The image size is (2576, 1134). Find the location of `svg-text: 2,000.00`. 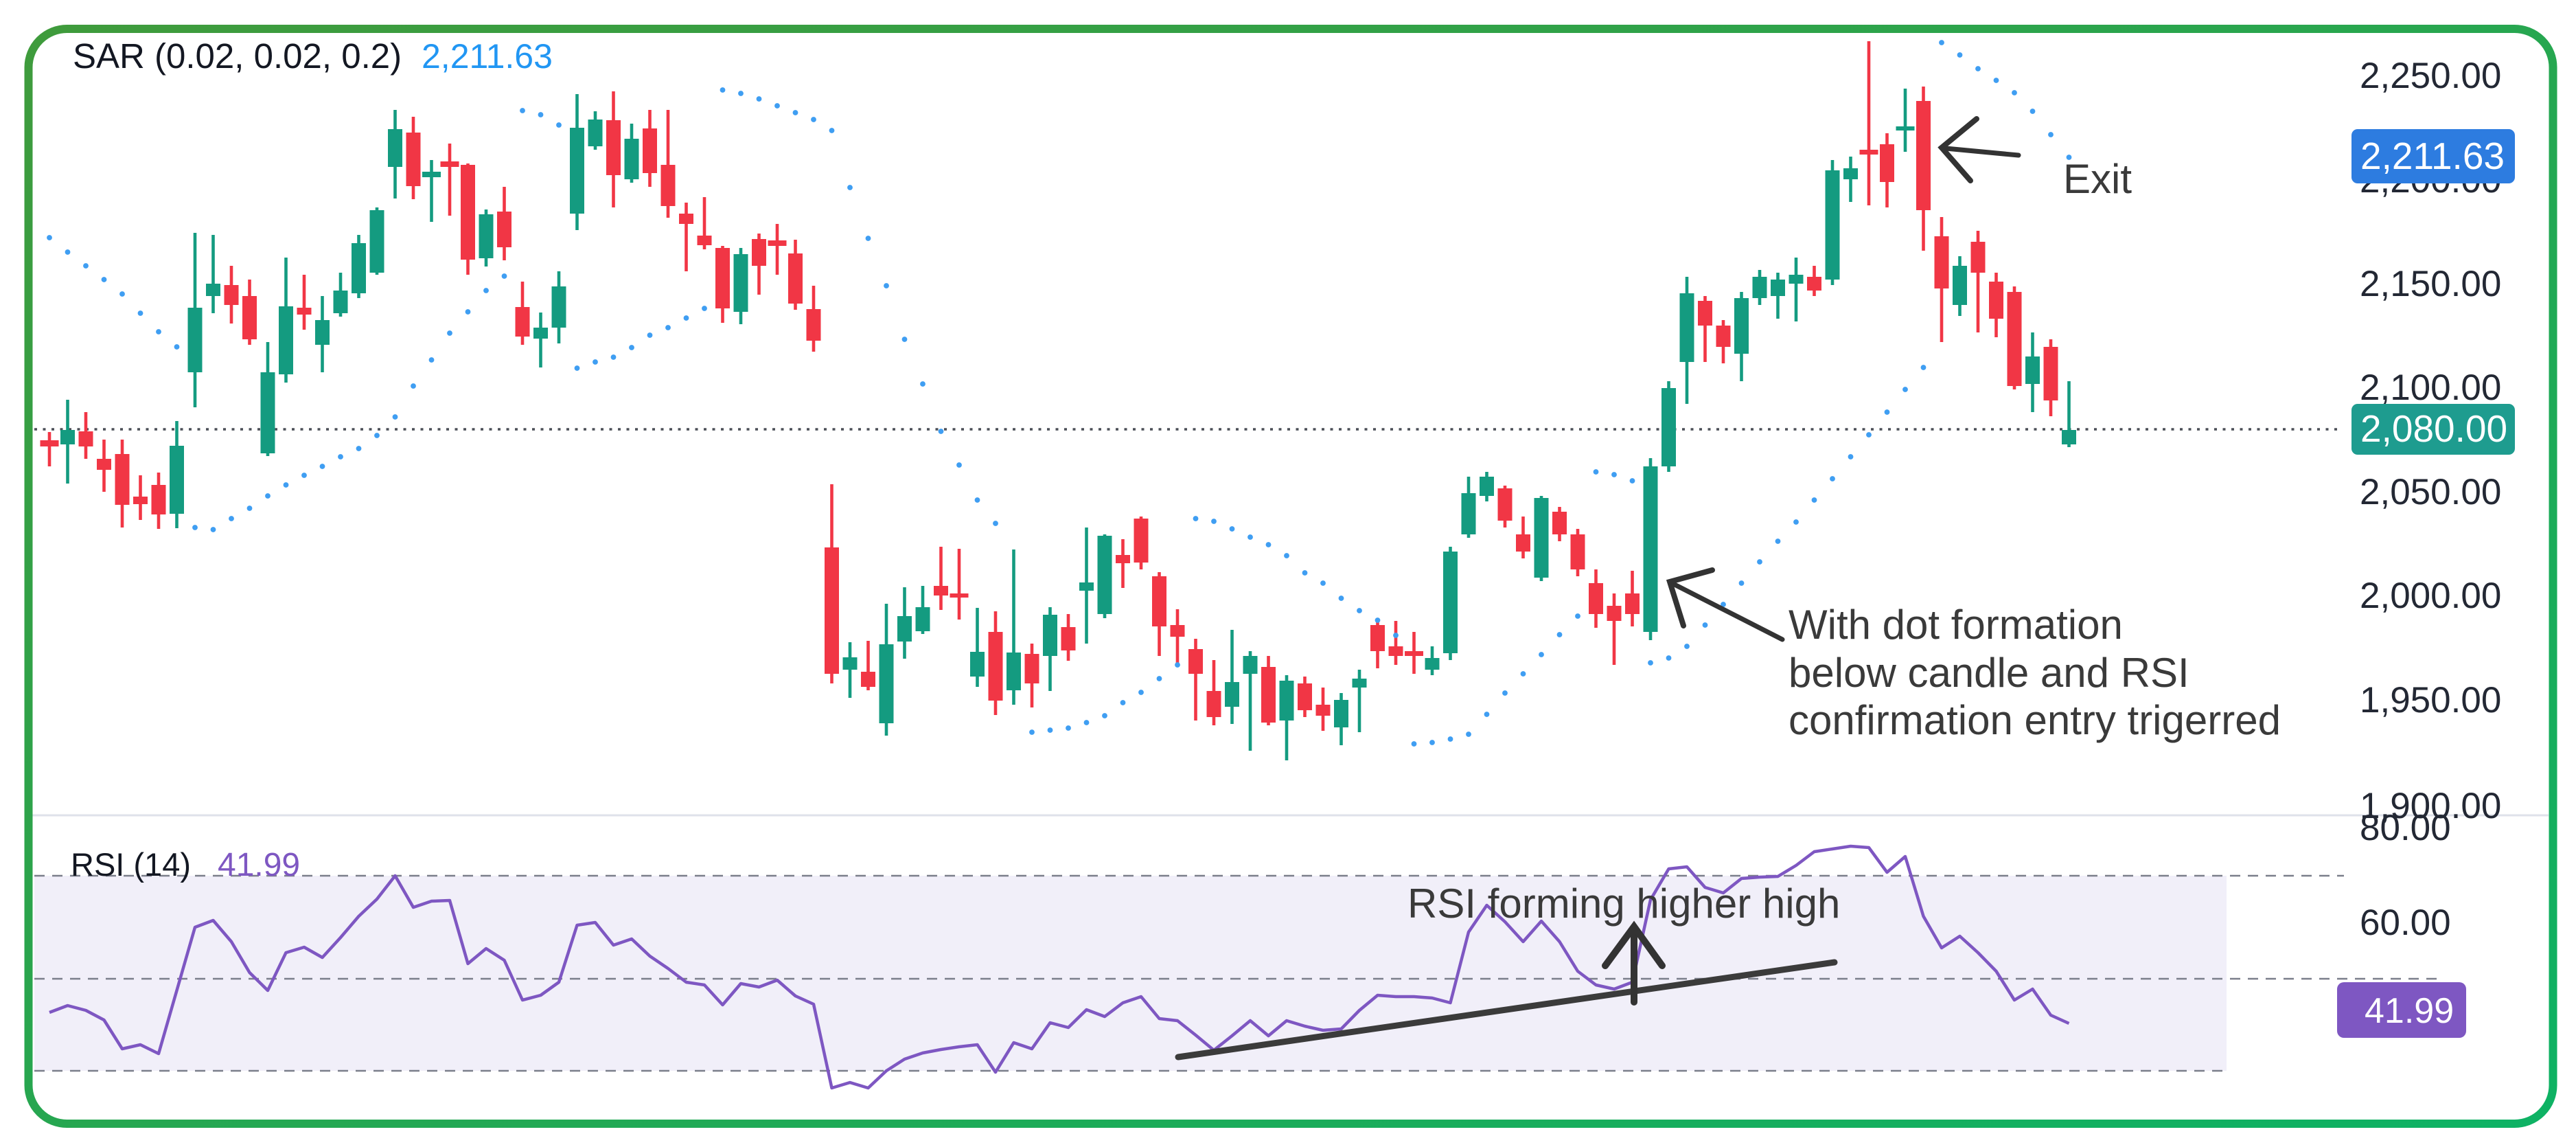

svg-text: 2,000.00 is located at coordinates (2430, 596).